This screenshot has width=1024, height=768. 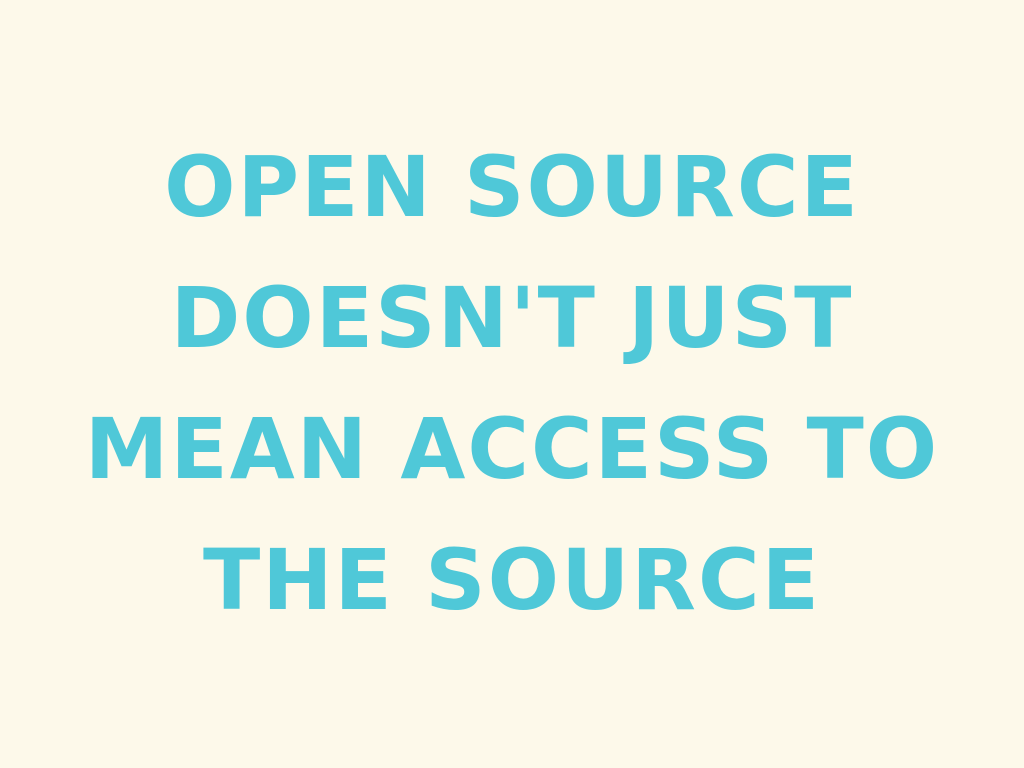 What do you see at coordinates (512, 449) in the screenshot?
I see `quote-line-3: MEAN ACCESS TO` at bounding box center [512, 449].